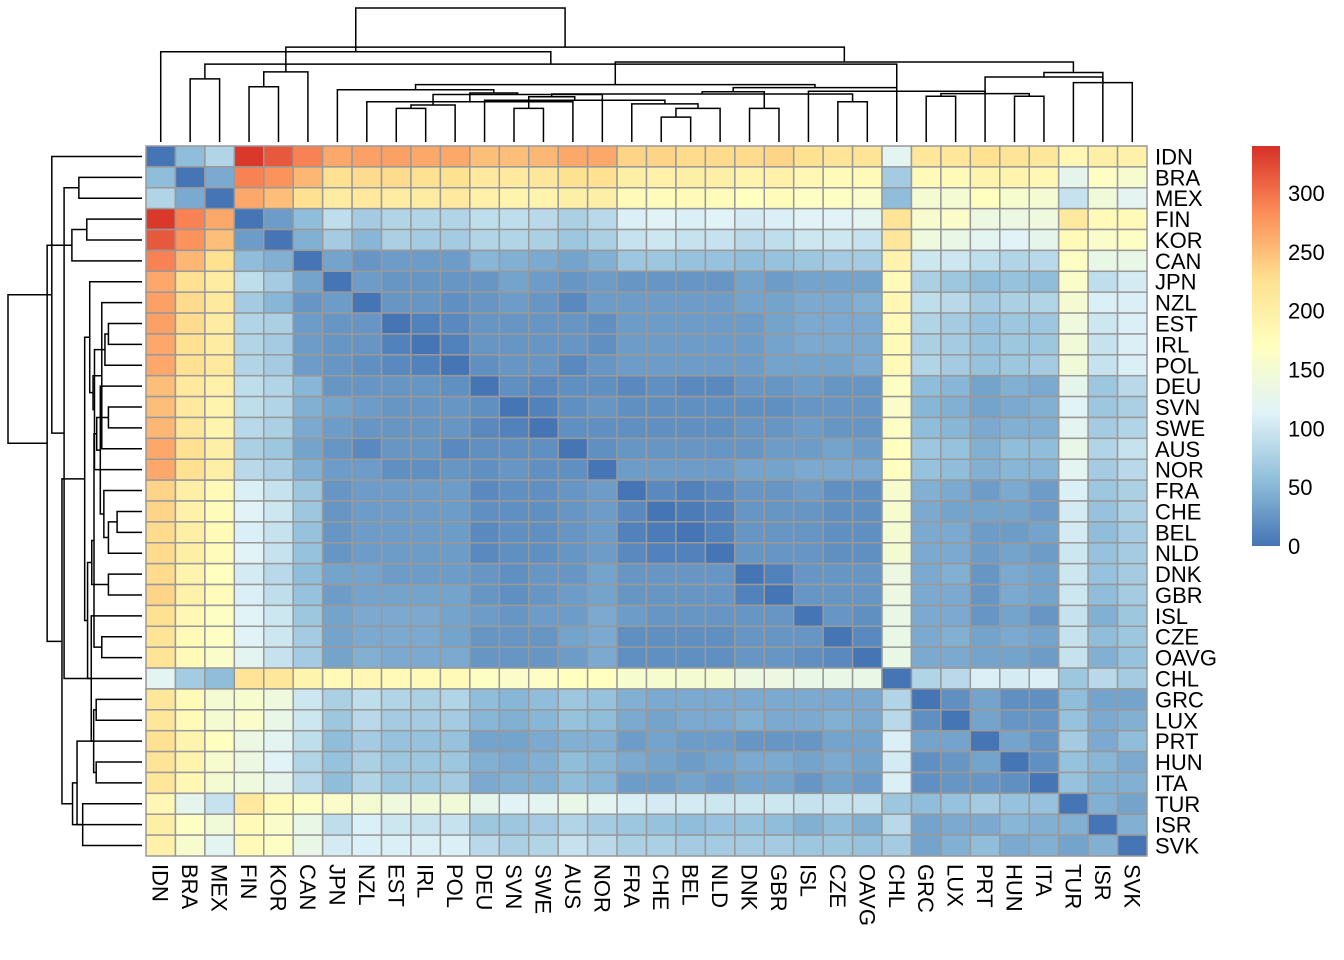  I want to click on row-label: DNK, so click(1178, 574).